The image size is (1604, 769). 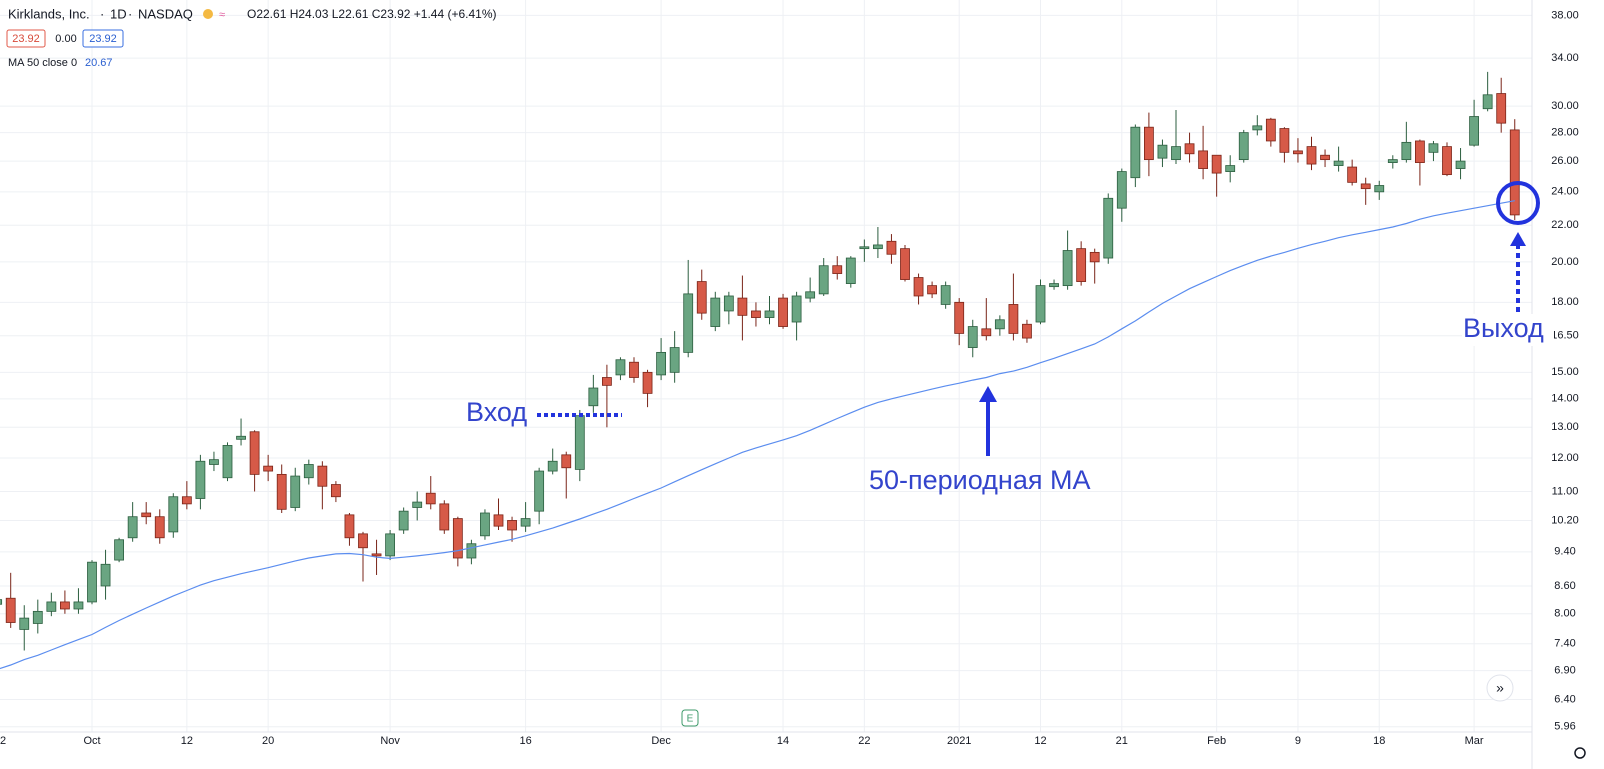 What do you see at coordinates (1580, 753) in the screenshot?
I see `settings-icon` at bounding box center [1580, 753].